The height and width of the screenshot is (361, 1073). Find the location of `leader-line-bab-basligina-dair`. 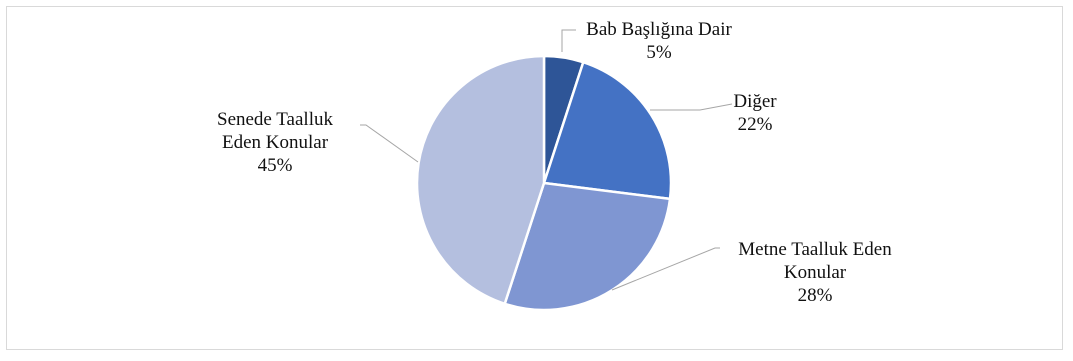

leader-line-bab-basligina-dair is located at coordinates (568, 40).